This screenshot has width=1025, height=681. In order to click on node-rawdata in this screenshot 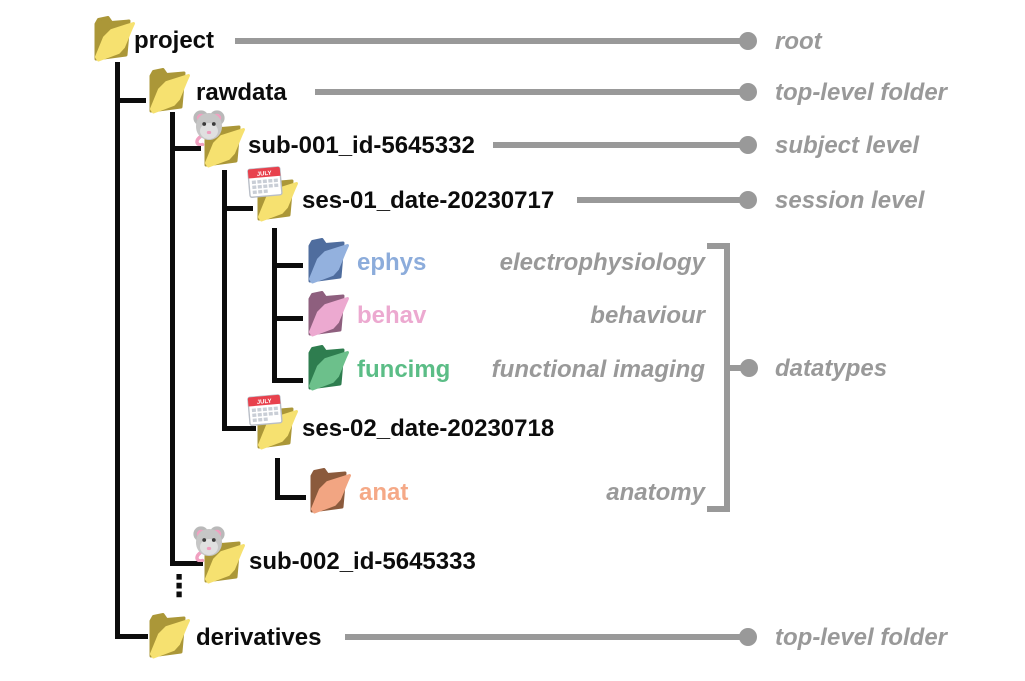, I will do `click(167, 90)`.